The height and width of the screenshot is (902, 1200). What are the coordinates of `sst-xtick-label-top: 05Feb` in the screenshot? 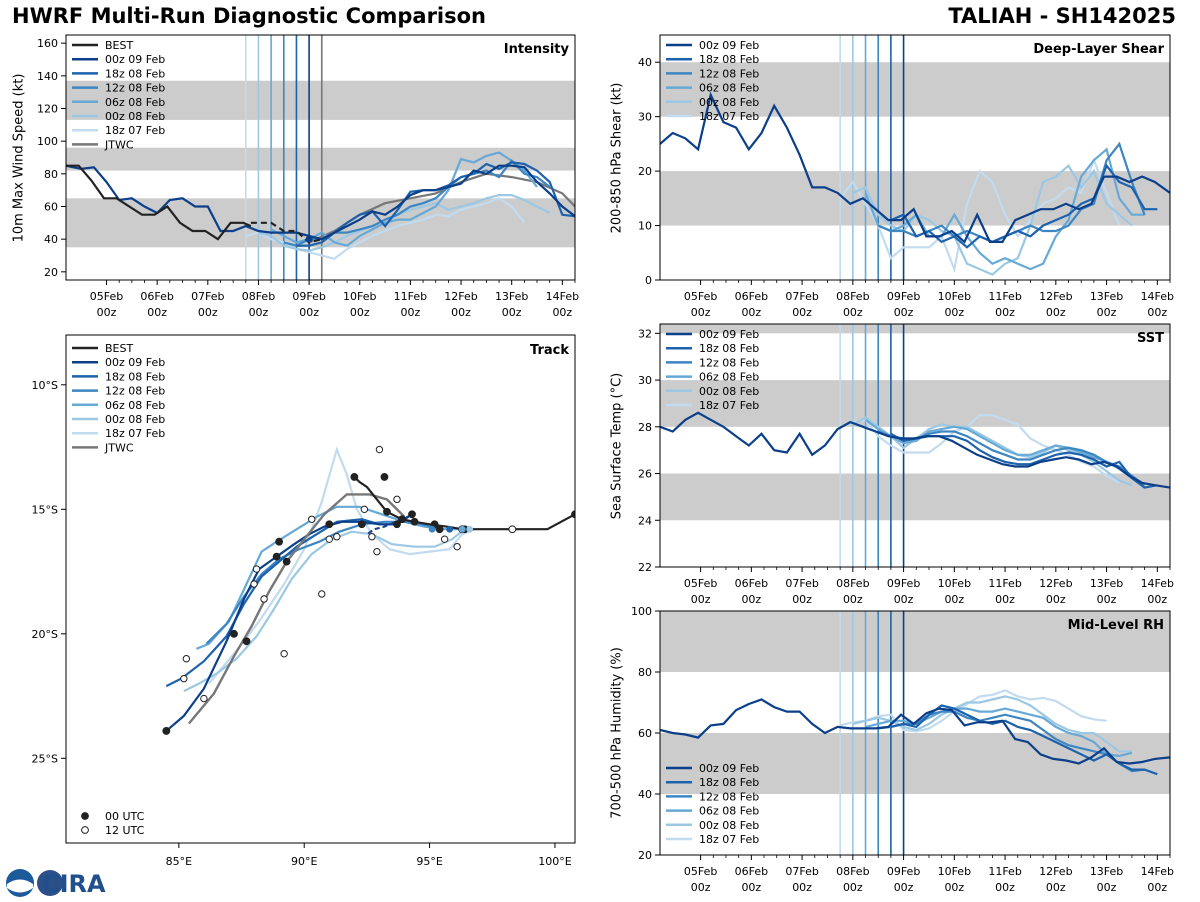 It's located at (700, 583).